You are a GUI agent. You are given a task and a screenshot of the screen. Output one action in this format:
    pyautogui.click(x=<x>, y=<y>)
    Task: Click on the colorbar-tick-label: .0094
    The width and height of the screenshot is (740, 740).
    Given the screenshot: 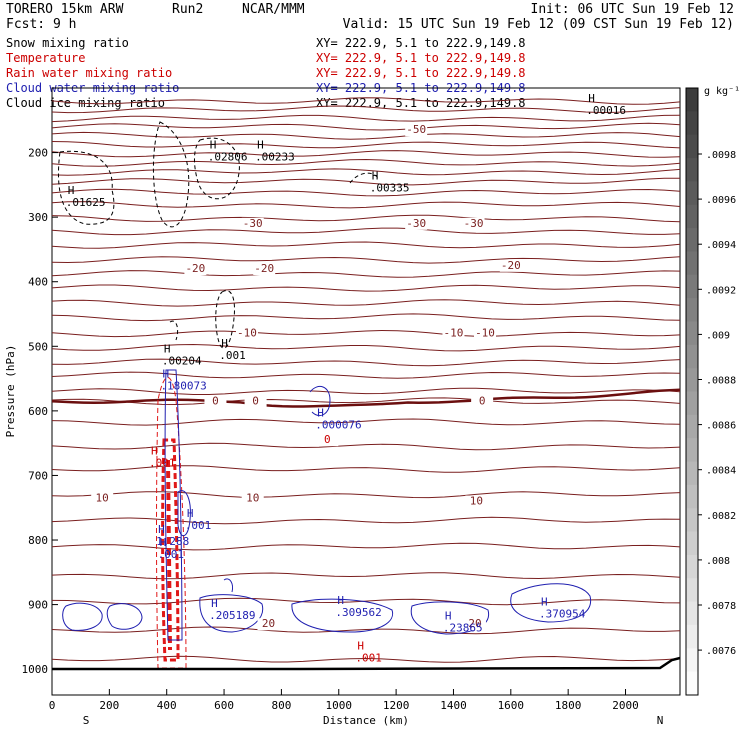 What is the action you would take?
    pyautogui.click(x=721, y=245)
    